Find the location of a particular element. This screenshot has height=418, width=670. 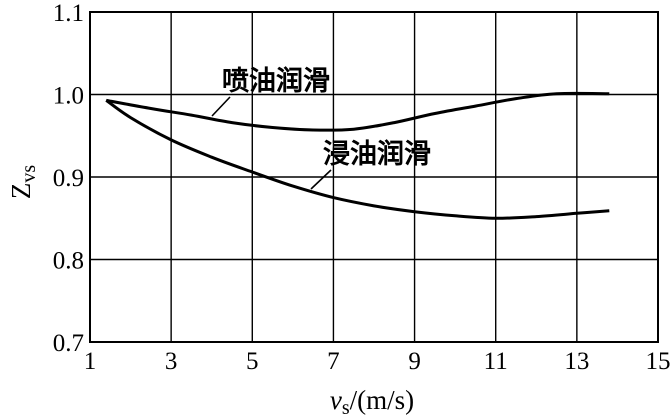

annotation-leaders is located at coordinates (271, 143).